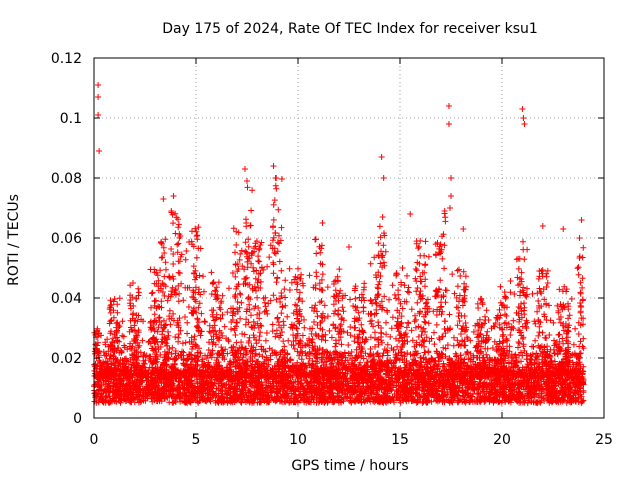 The height and width of the screenshot is (480, 640). Describe the element at coordinates (349, 466) in the screenshot. I see `x-axis-label: GPS time / hours` at that location.